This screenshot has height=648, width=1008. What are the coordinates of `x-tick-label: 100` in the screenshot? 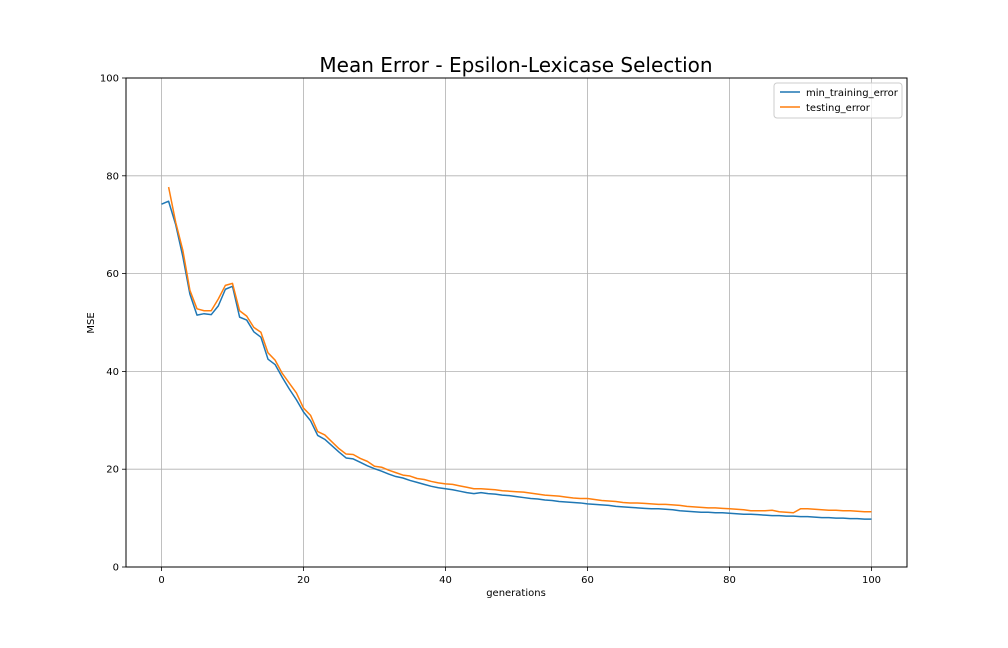 It's located at (871, 580).